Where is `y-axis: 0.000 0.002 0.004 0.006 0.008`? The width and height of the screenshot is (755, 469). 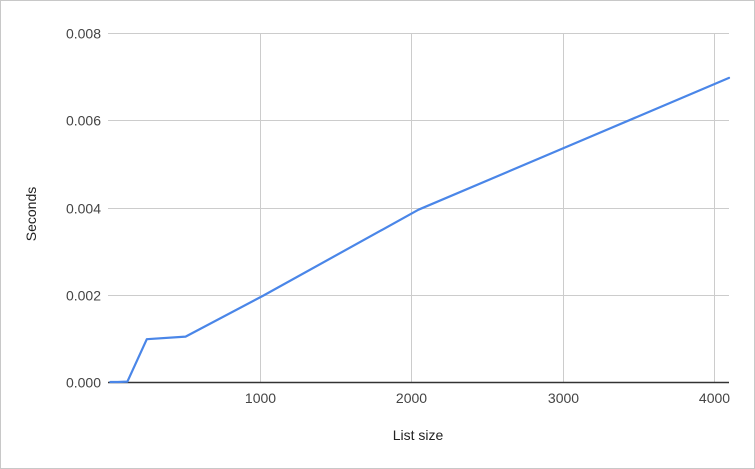 y-axis: 0.000 0.002 0.004 0.006 0.008 is located at coordinates (83, 208).